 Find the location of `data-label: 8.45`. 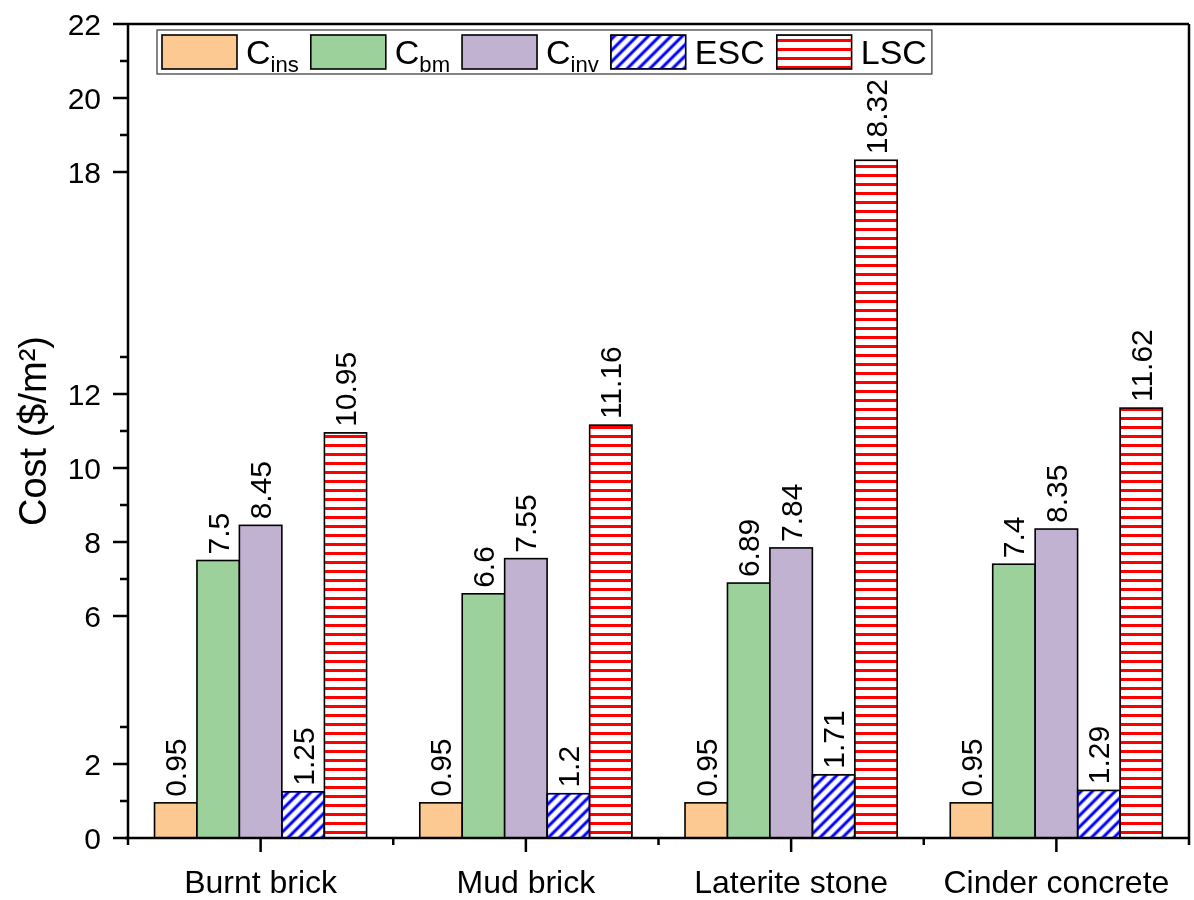

data-label: 8.45 is located at coordinates (261, 490).